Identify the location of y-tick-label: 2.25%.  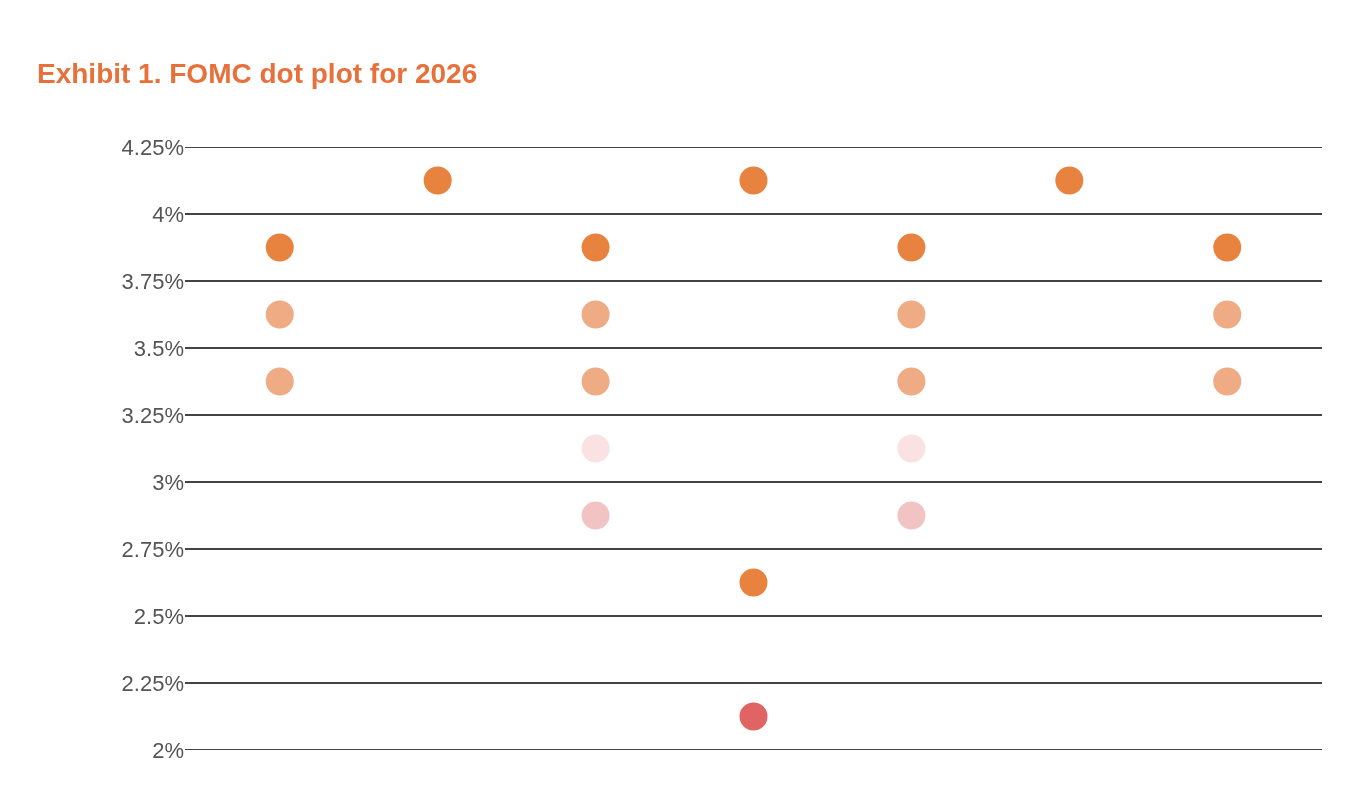
(152, 683).